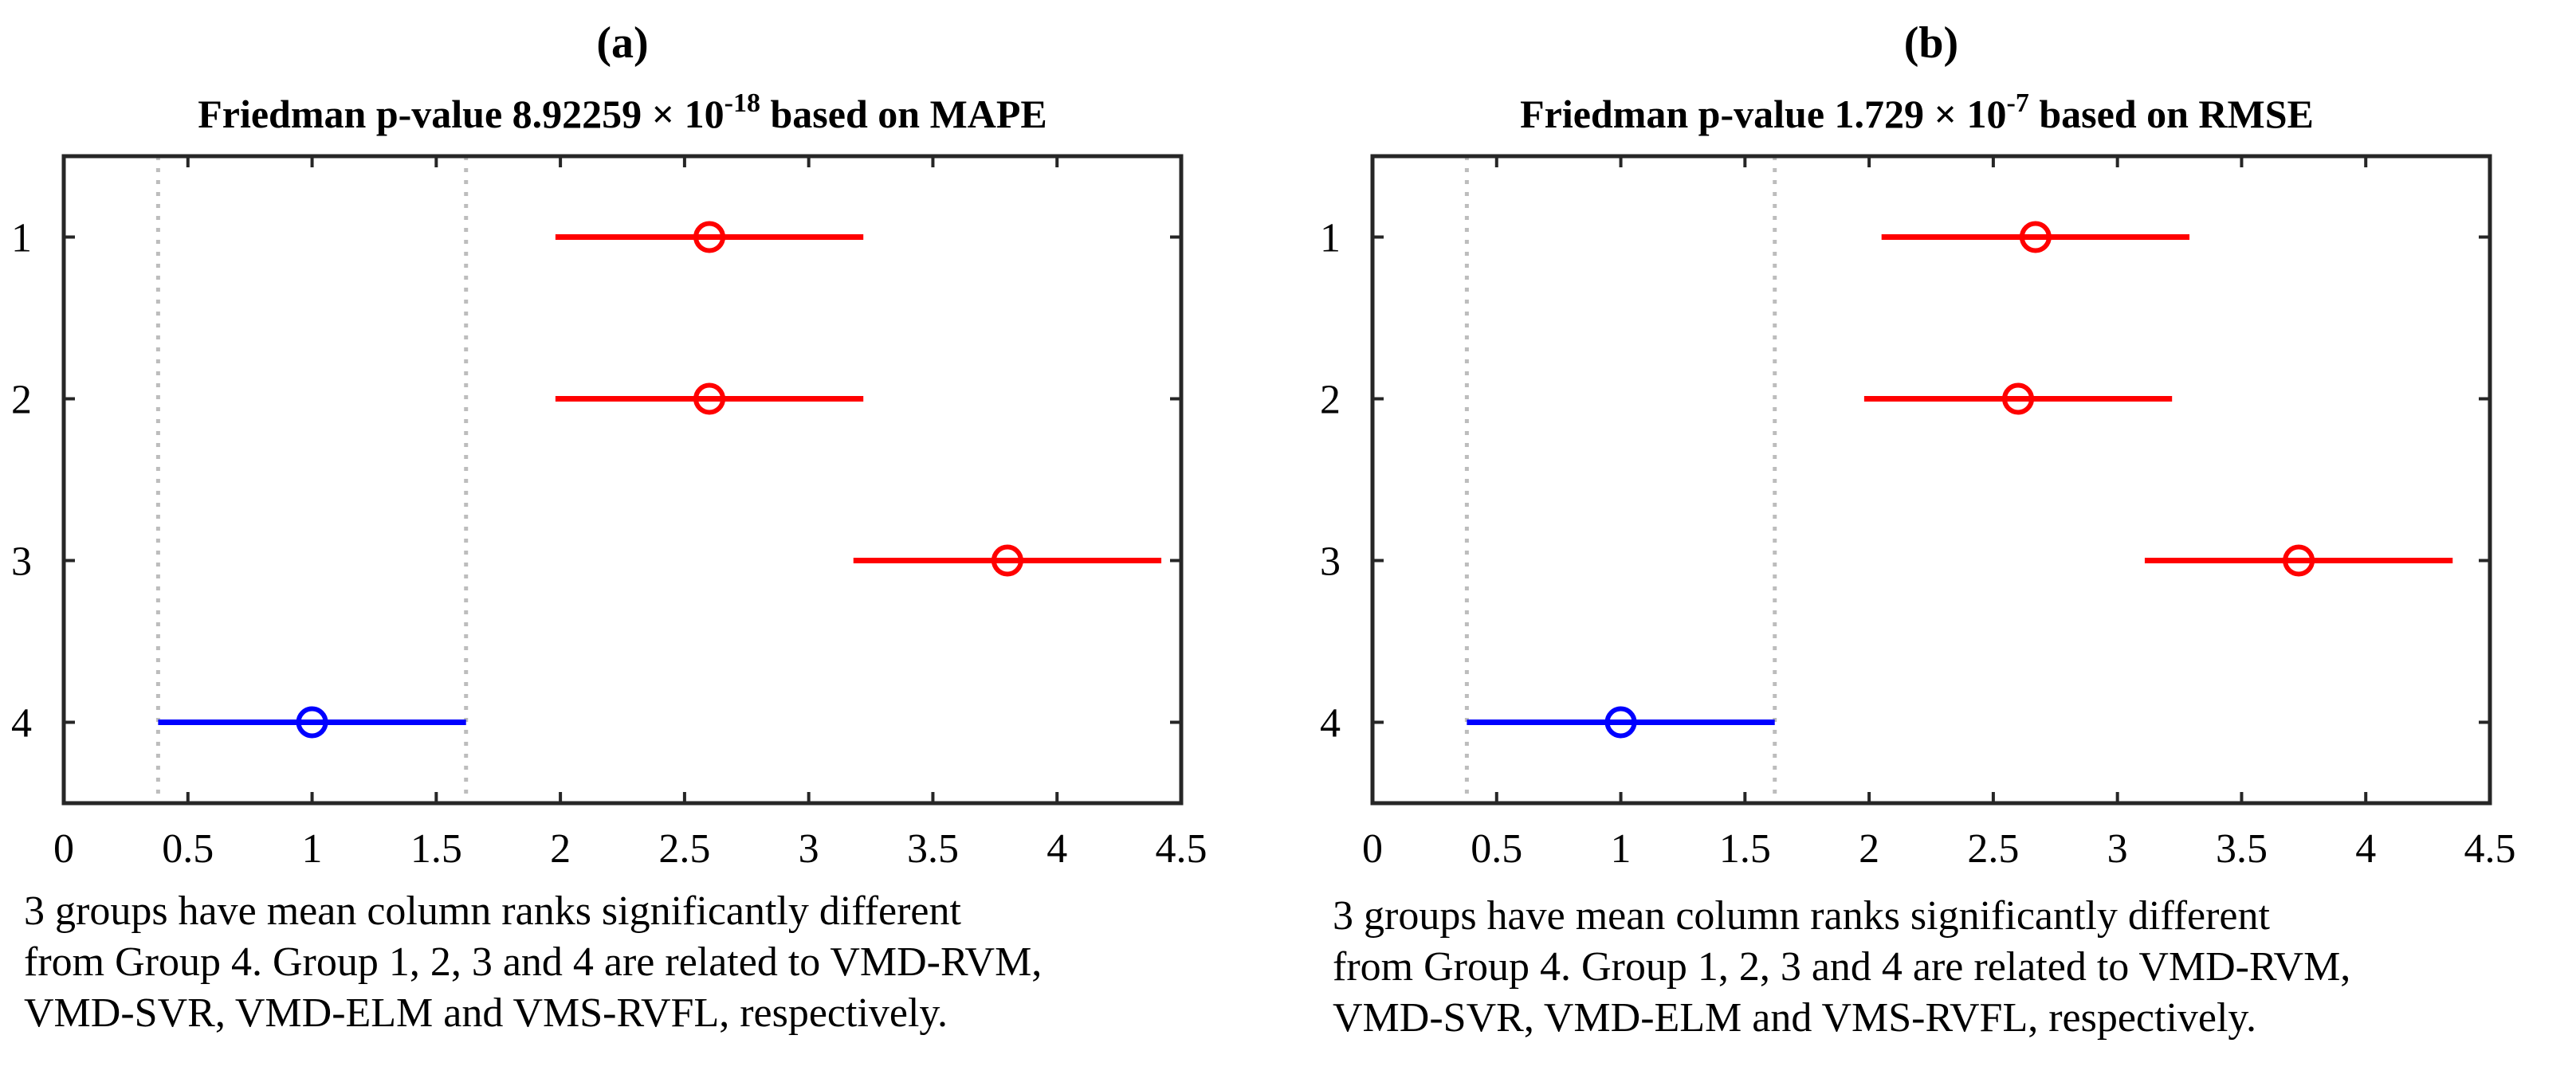  Describe the element at coordinates (2171, 114) in the screenshot. I see `title-suffix: based on RMSE` at that location.